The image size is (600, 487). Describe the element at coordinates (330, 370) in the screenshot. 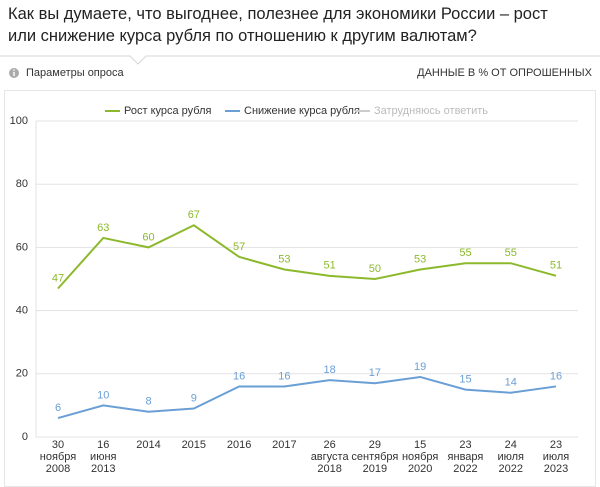

I see `data-label: 18` at that location.